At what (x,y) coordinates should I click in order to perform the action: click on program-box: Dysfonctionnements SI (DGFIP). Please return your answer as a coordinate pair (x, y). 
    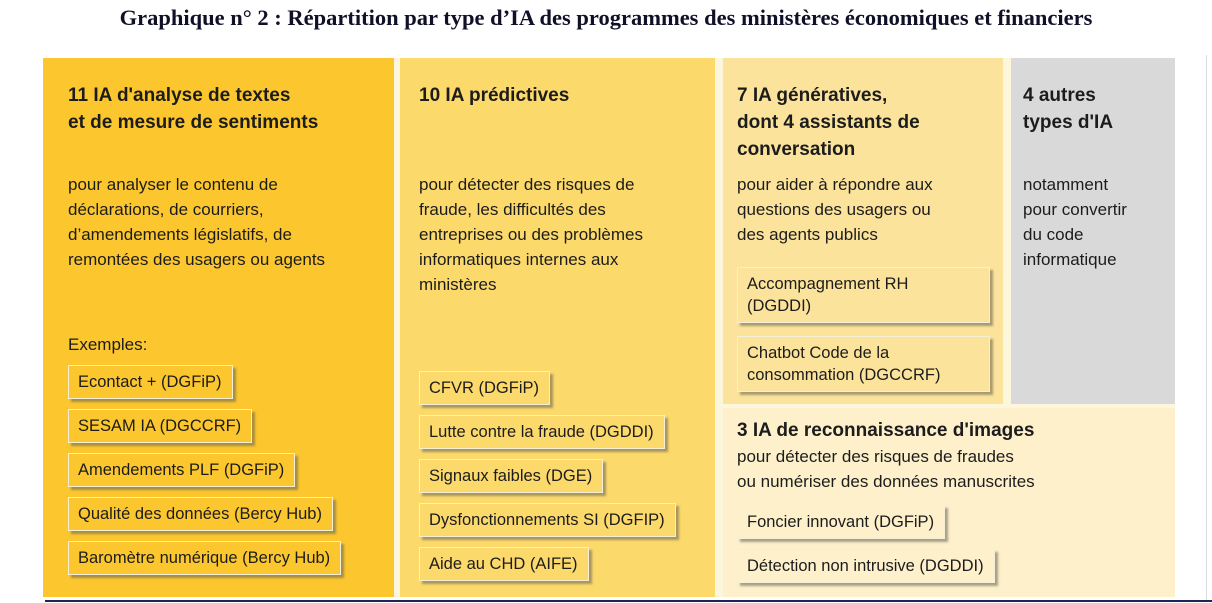
    Looking at the image, I should click on (547, 520).